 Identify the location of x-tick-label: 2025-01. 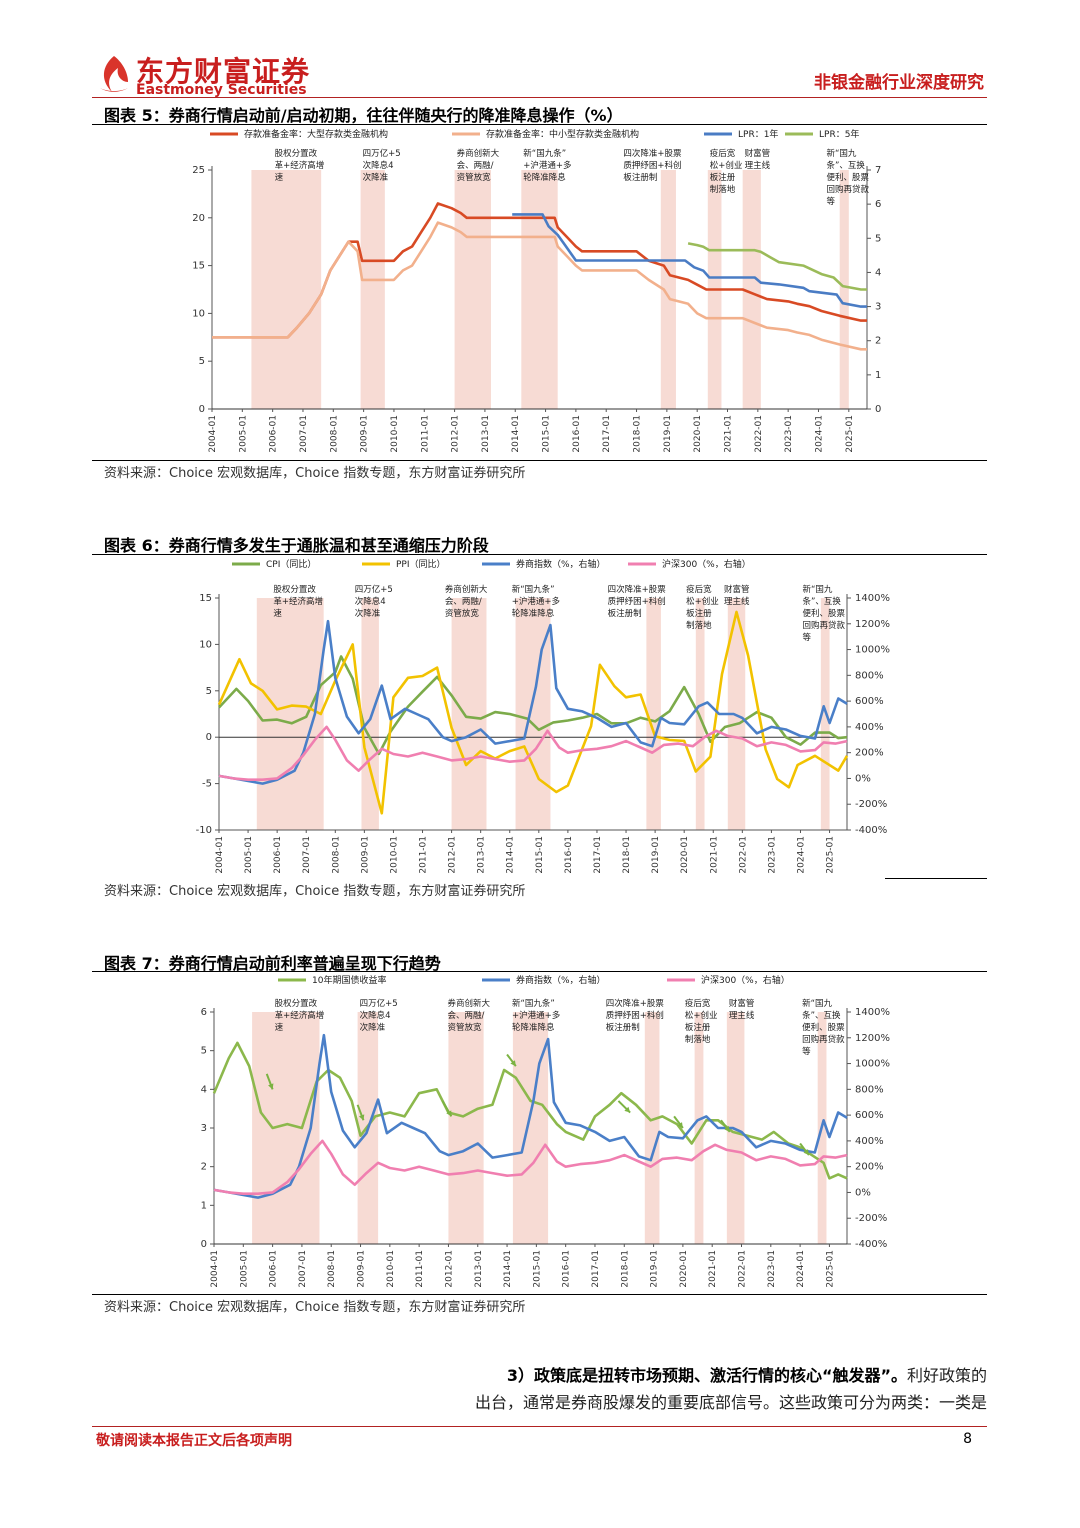
(850, 434).